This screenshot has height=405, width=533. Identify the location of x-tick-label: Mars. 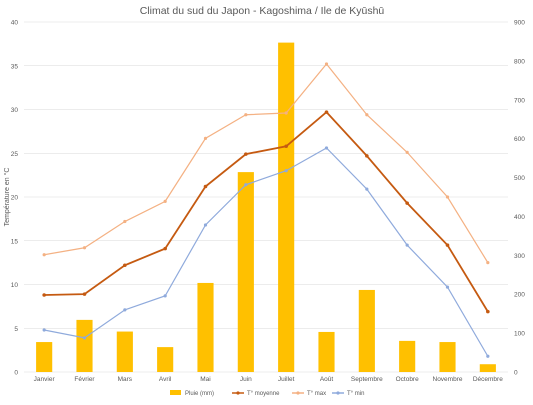
(125, 379).